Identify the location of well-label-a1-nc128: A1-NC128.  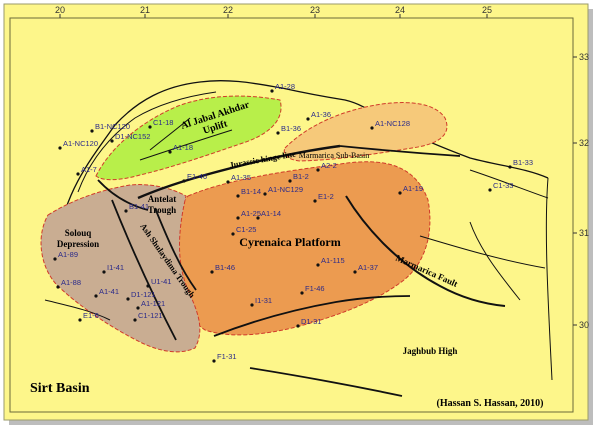
(392, 123).